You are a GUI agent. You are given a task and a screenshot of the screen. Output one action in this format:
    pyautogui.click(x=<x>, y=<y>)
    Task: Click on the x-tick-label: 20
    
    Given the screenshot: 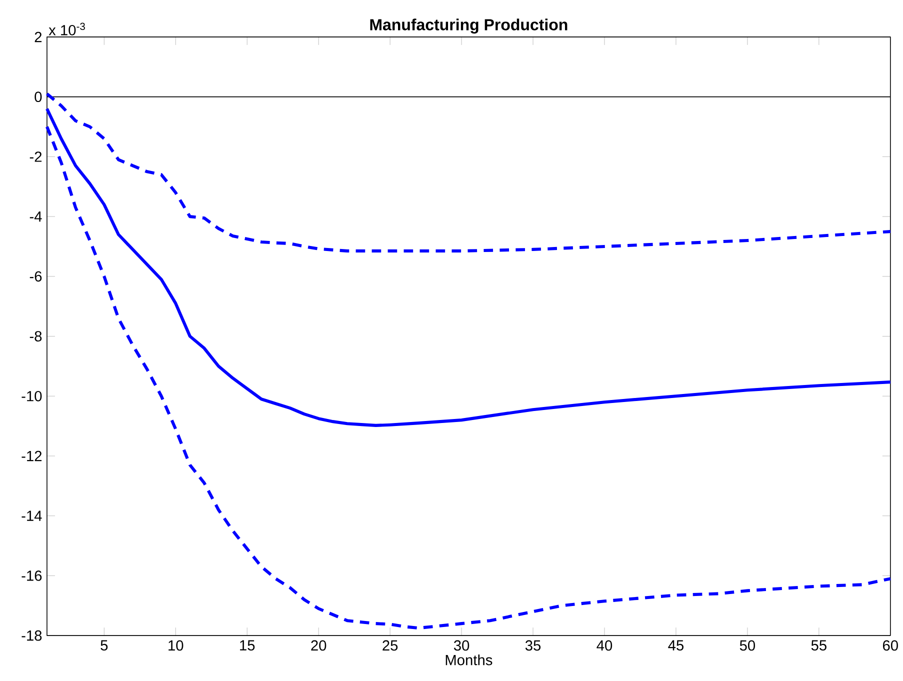 What is the action you would take?
    pyautogui.click(x=318, y=645)
    